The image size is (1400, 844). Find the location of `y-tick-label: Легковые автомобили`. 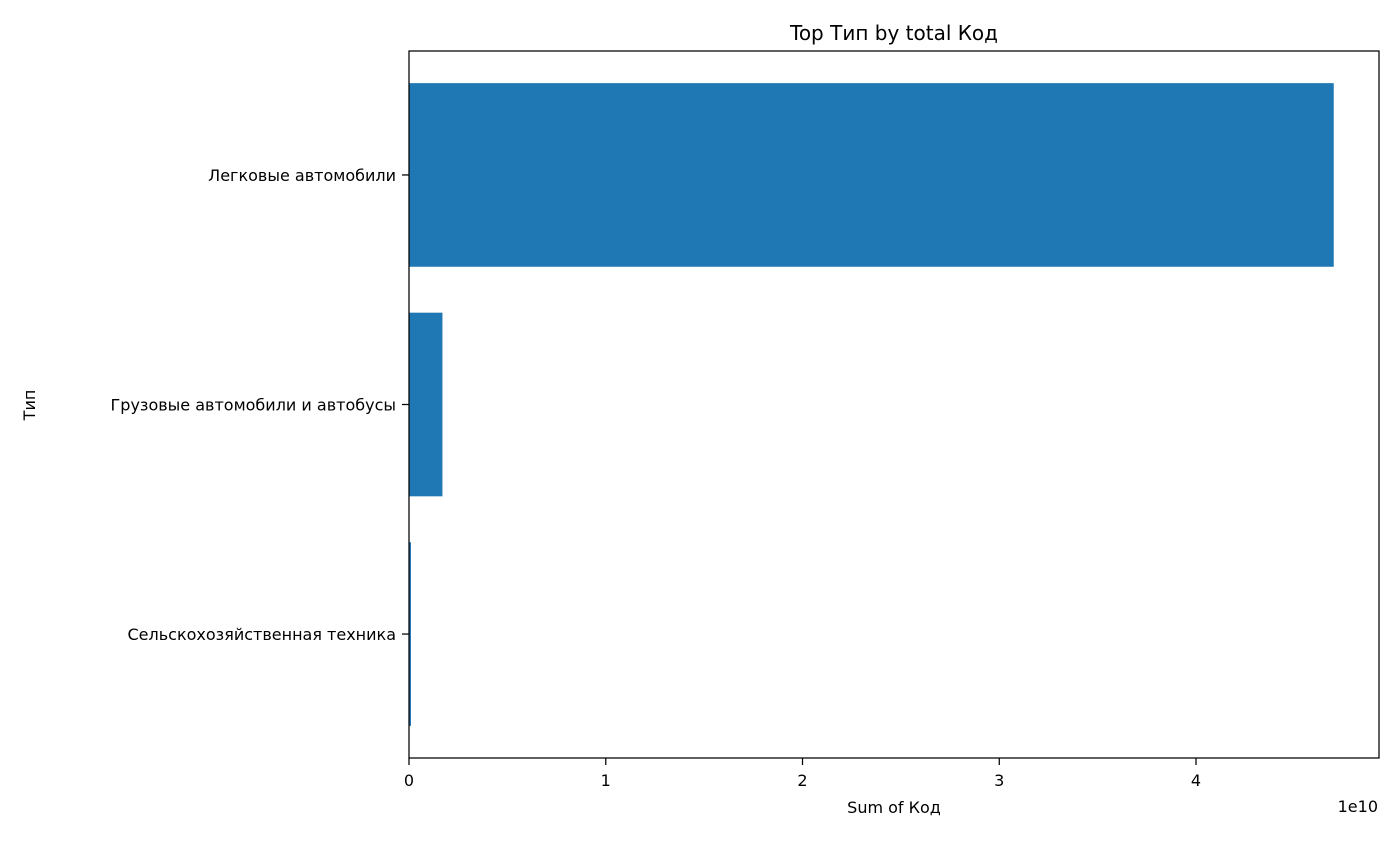

y-tick-label: Легковые автомобили is located at coordinates (302, 175).